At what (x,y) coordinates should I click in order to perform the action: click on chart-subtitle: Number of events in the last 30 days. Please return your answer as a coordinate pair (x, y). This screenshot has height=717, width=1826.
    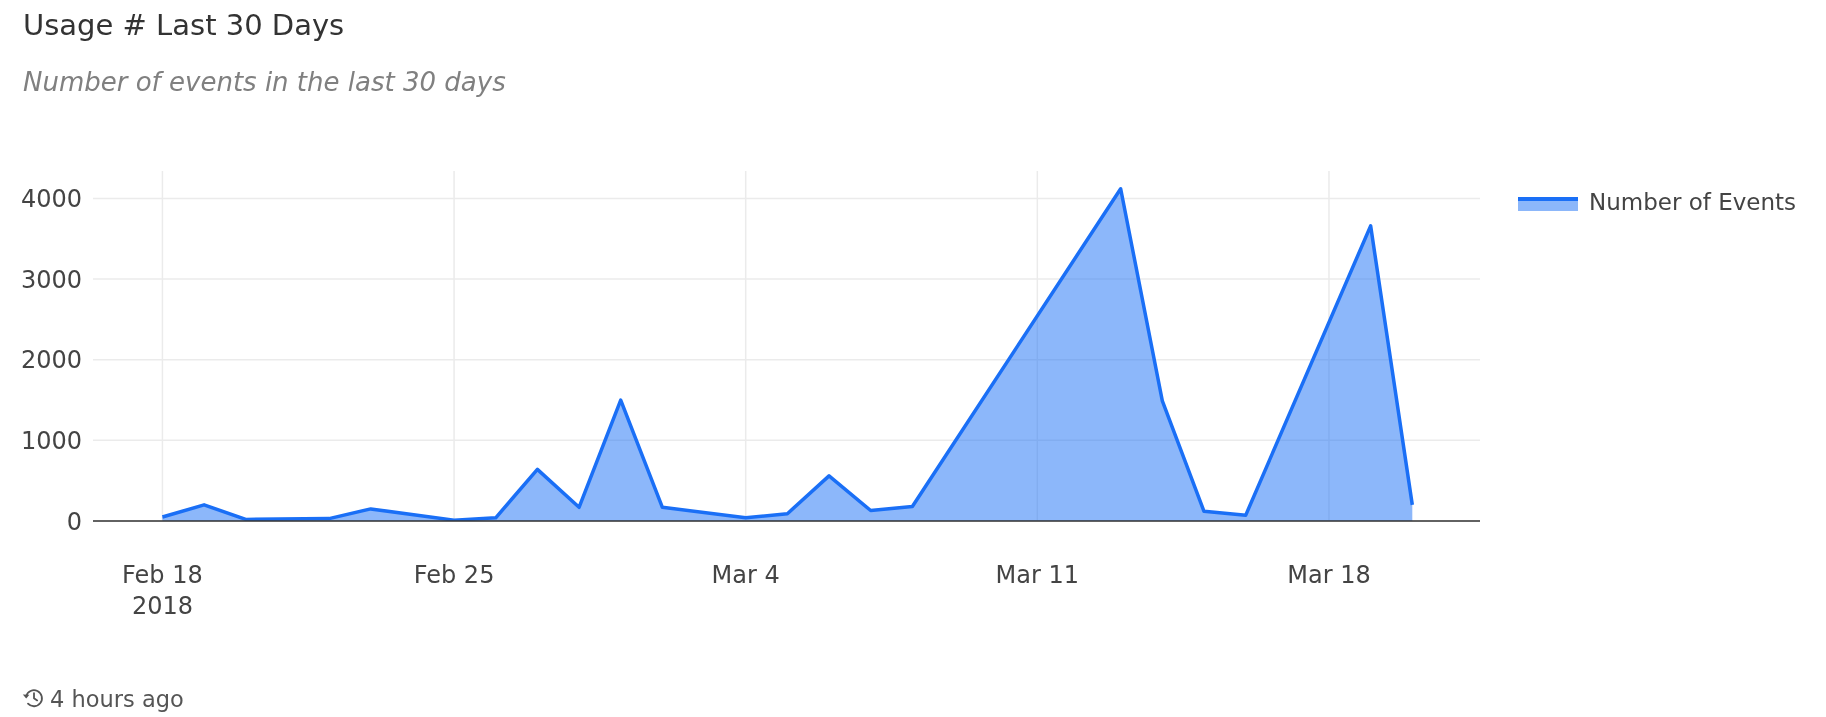
    Looking at the image, I should click on (264, 82).